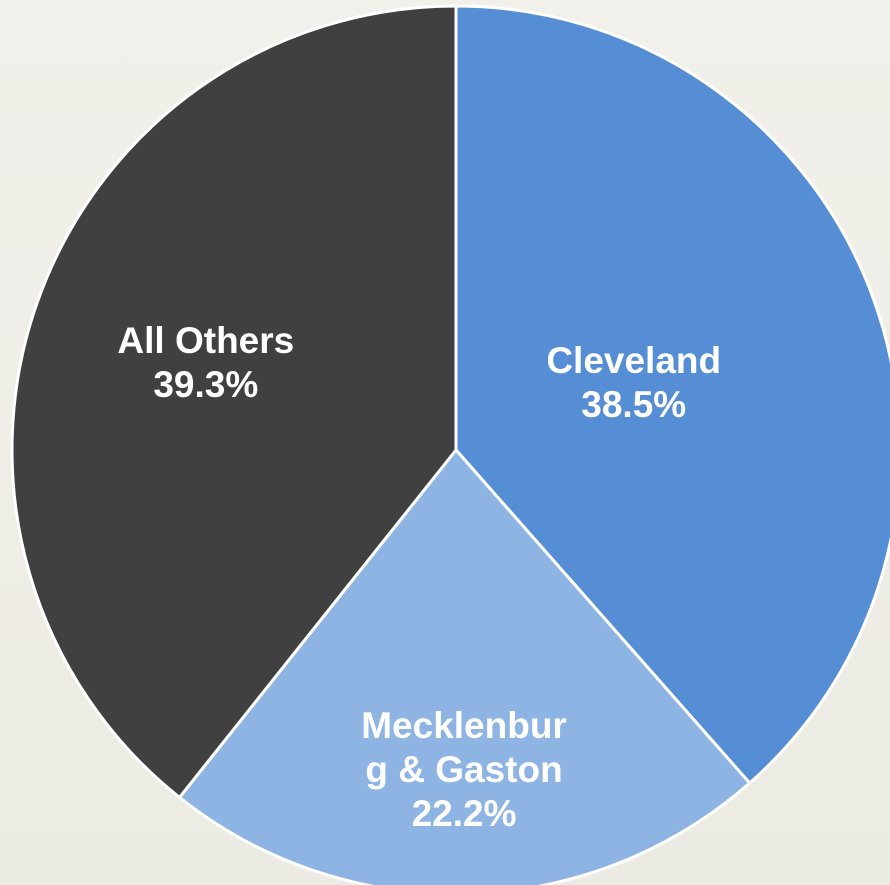 This screenshot has width=890, height=885. I want to click on category-label: All Others, so click(206, 340).